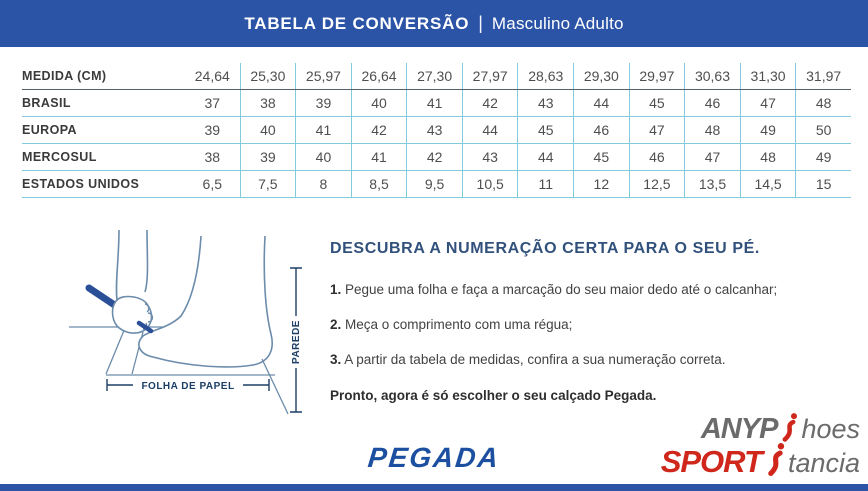 This screenshot has width=868, height=491. I want to click on foot-measuring-illustration: FOLHA DE PAPEL PAREDE, so click(185, 322).